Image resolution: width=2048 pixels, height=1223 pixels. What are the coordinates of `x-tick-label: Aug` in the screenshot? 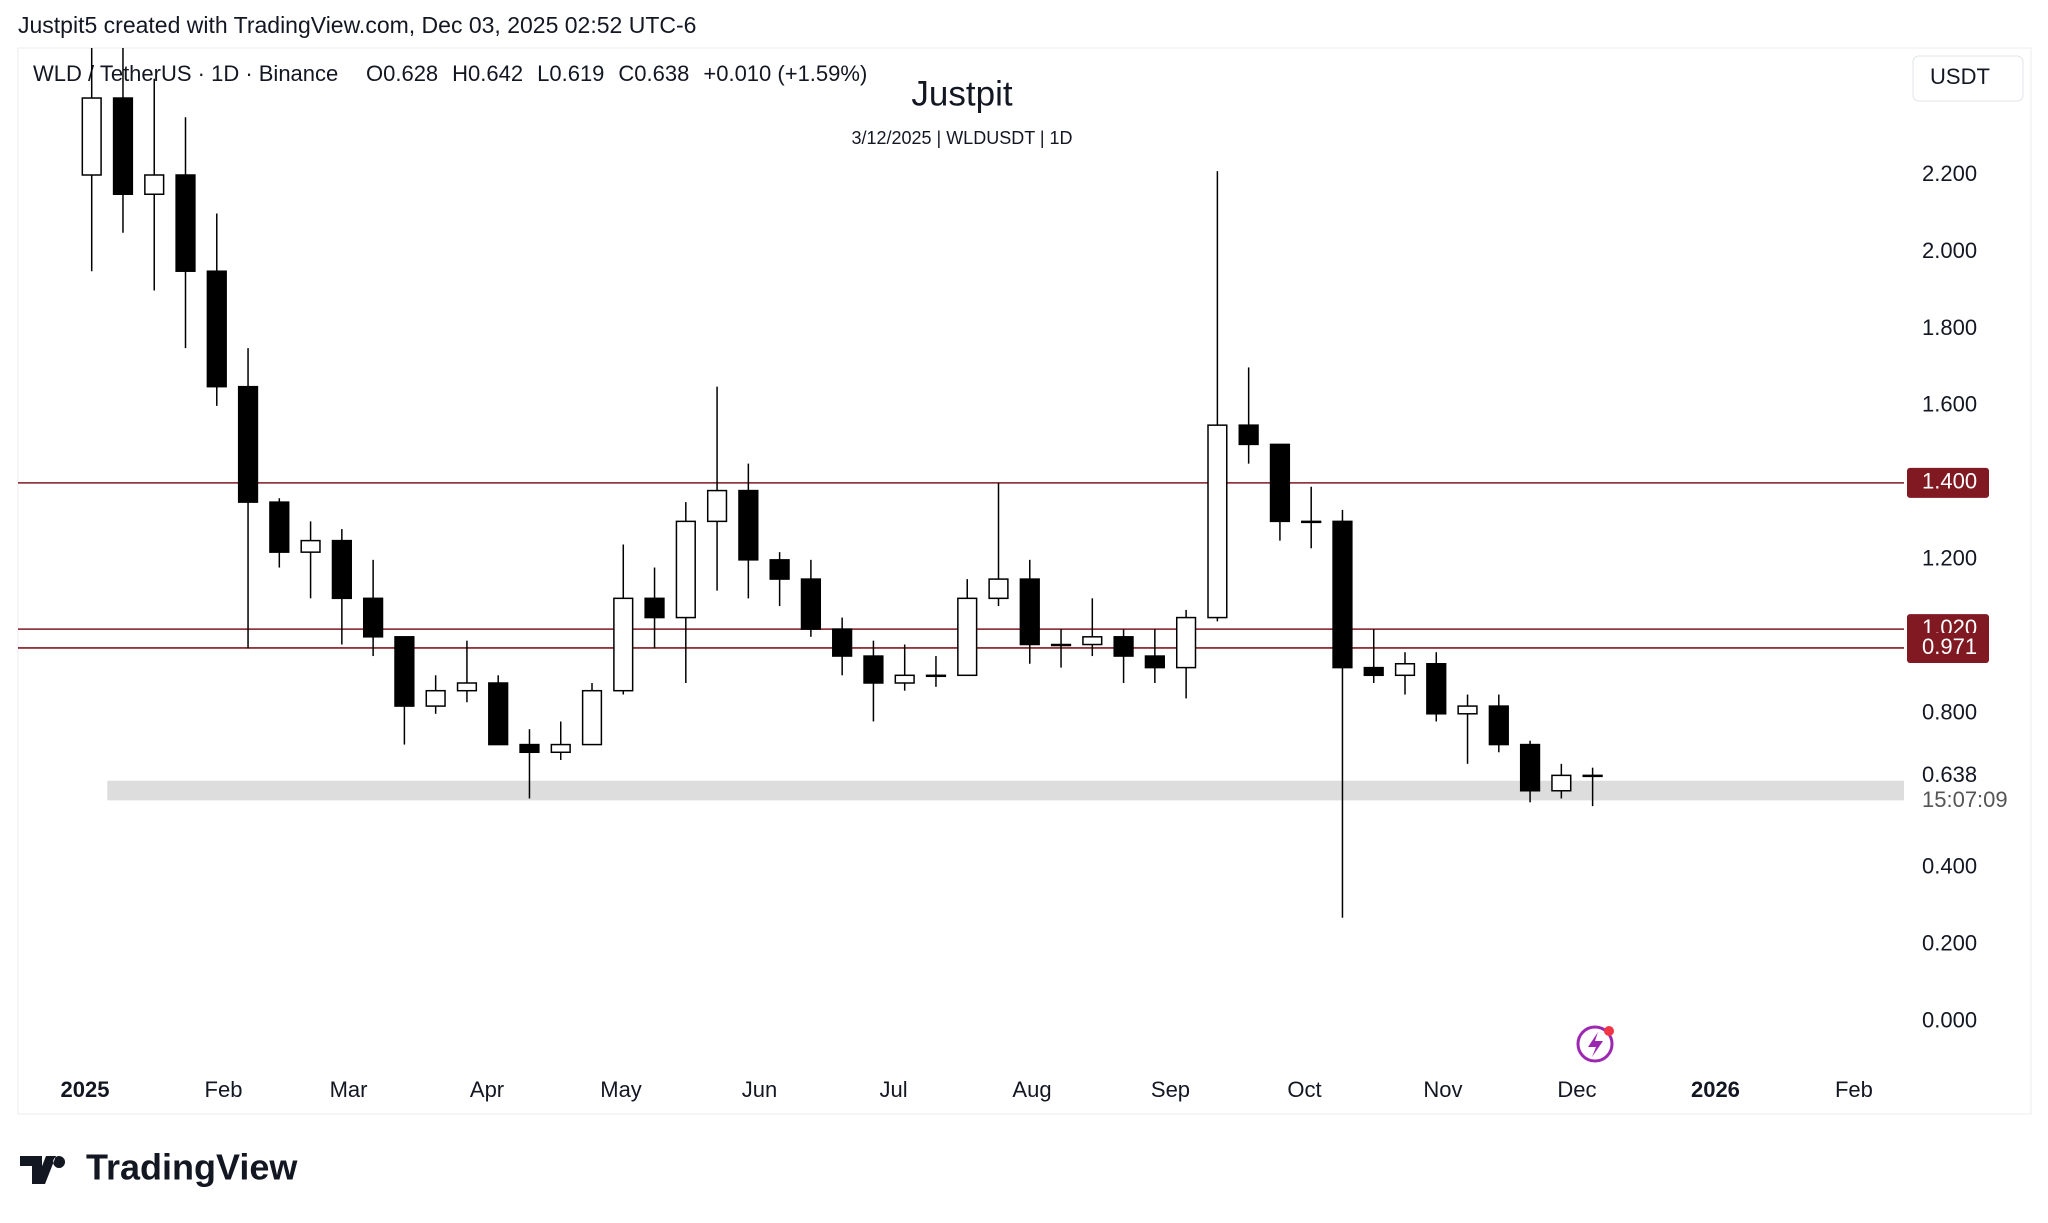 It's located at (1031, 1089).